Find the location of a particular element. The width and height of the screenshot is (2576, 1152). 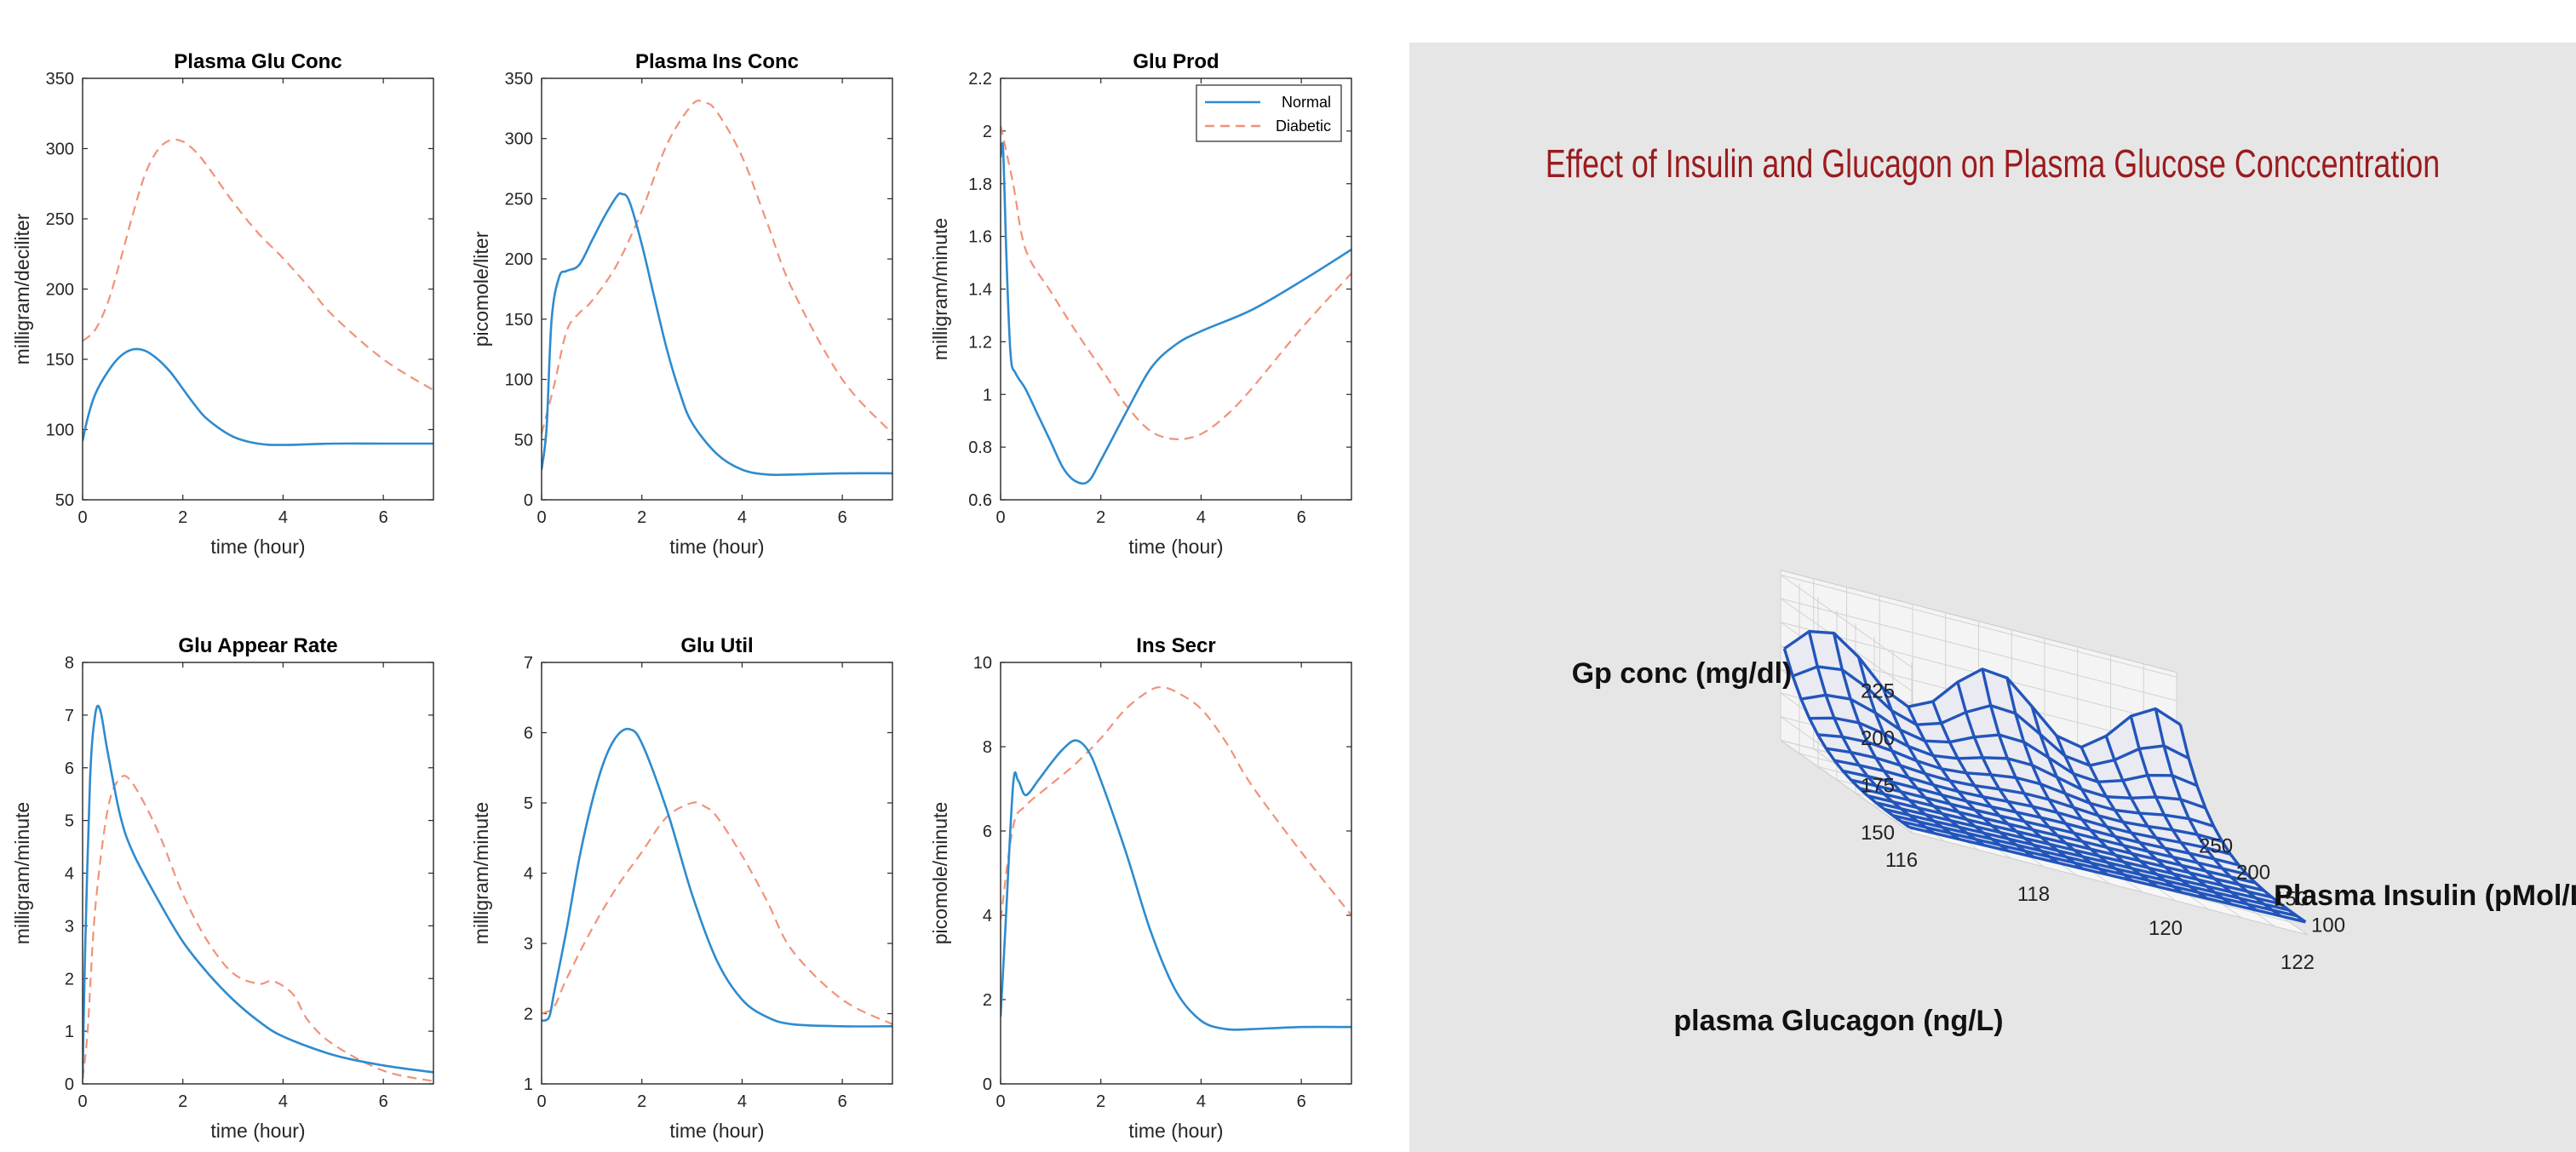

y-tick-label: 100 is located at coordinates (2328, 925).